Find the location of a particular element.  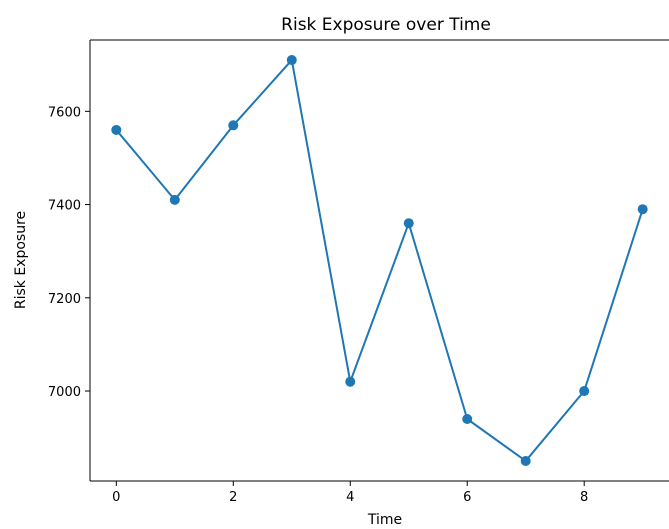

x-tick-label: 8 is located at coordinates (584, 497).